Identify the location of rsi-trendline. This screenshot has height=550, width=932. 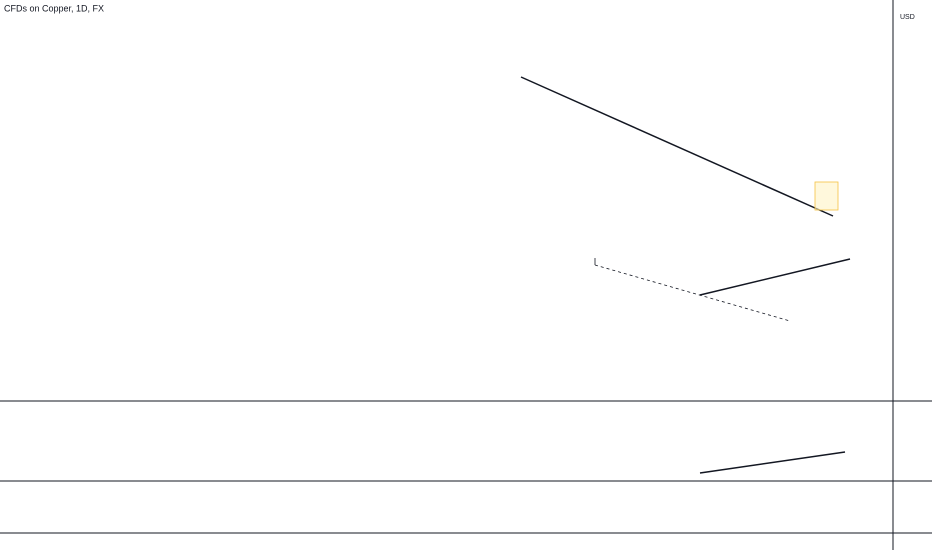
(772, 462).